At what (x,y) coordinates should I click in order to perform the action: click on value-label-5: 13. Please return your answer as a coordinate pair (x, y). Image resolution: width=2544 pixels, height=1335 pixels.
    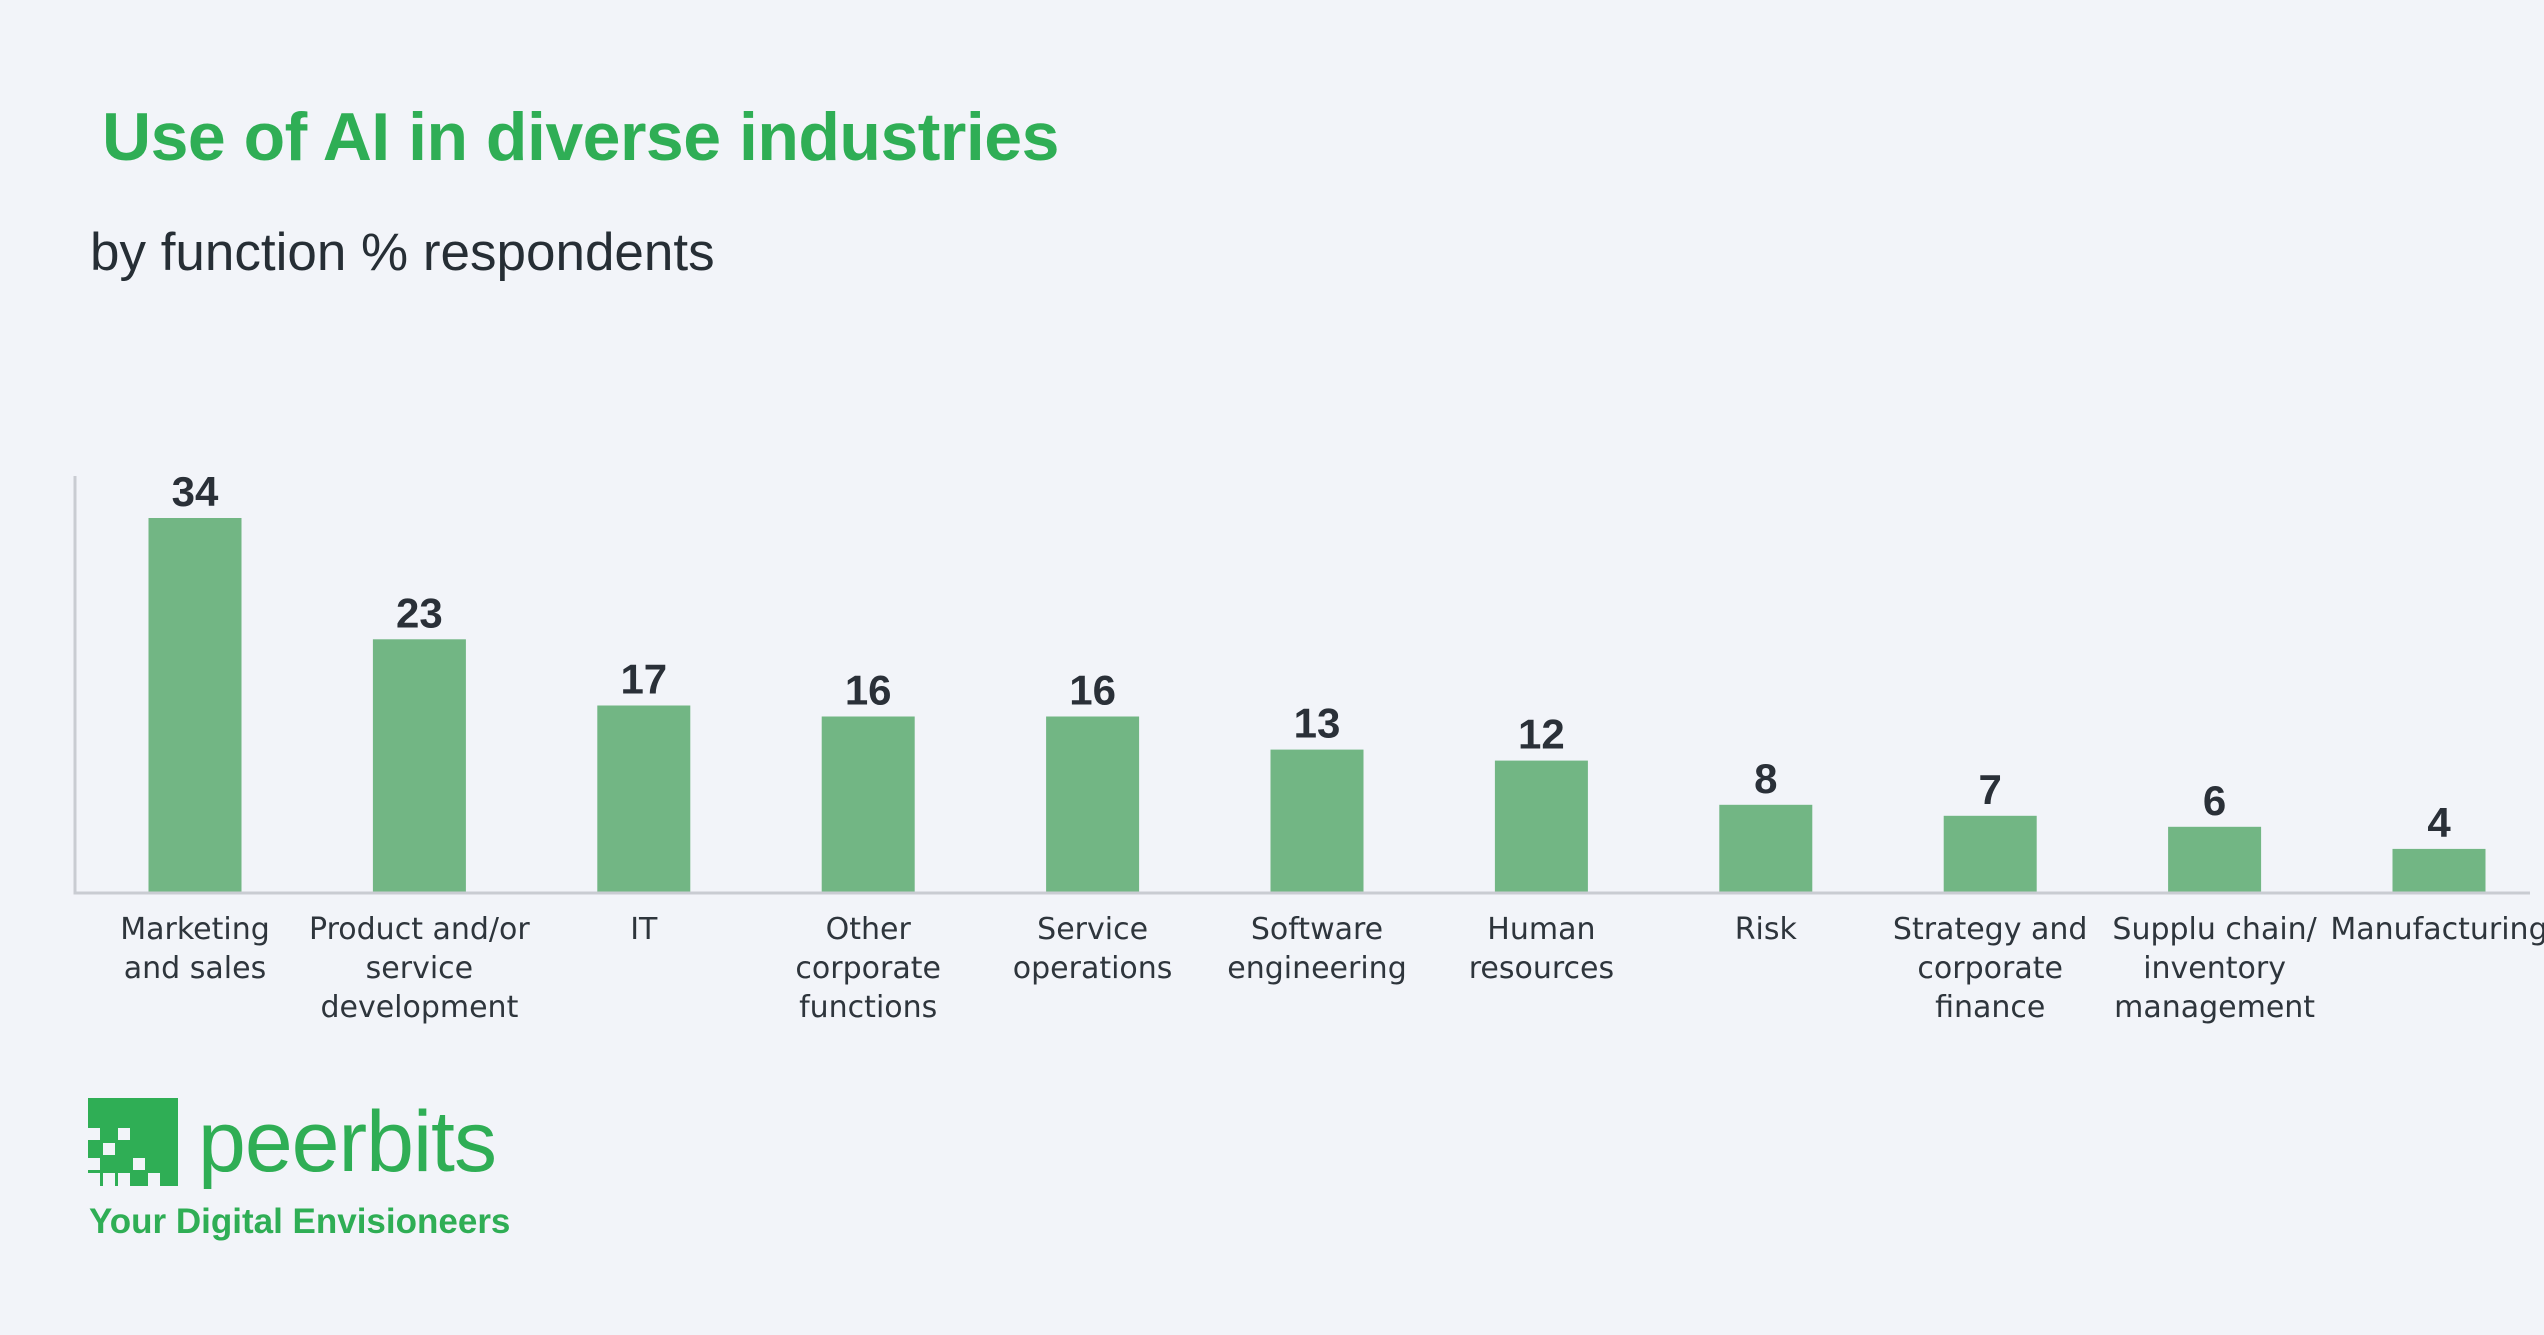
    Looking at the image, I should click on (1317, 723).